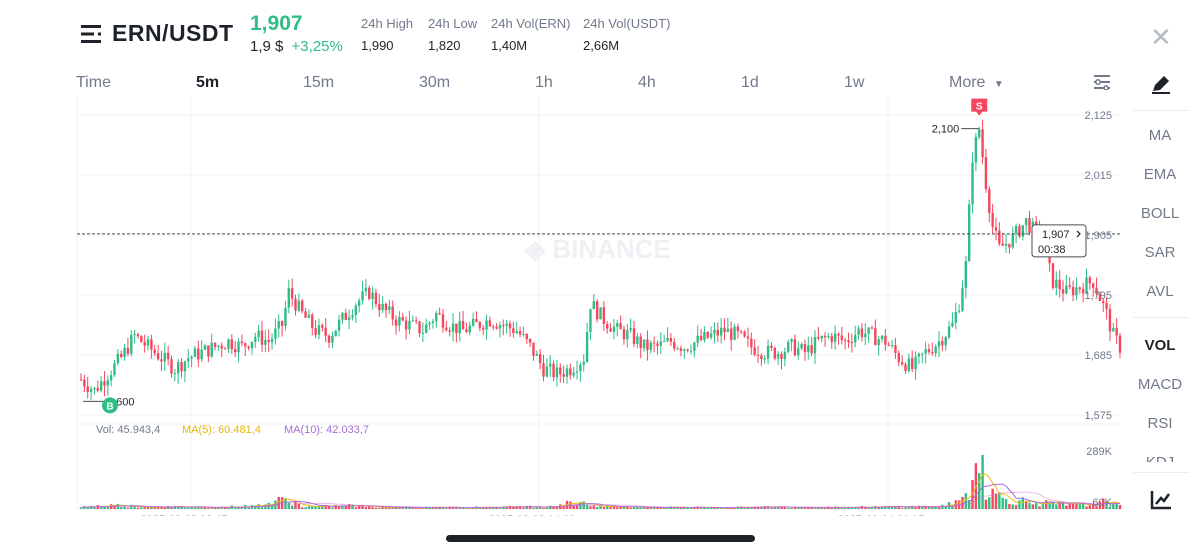  What do you see at coordinates (1160, 252) in the screenshot?
I see `indicator-sar: SAR` at bounding box center [1160, 252].